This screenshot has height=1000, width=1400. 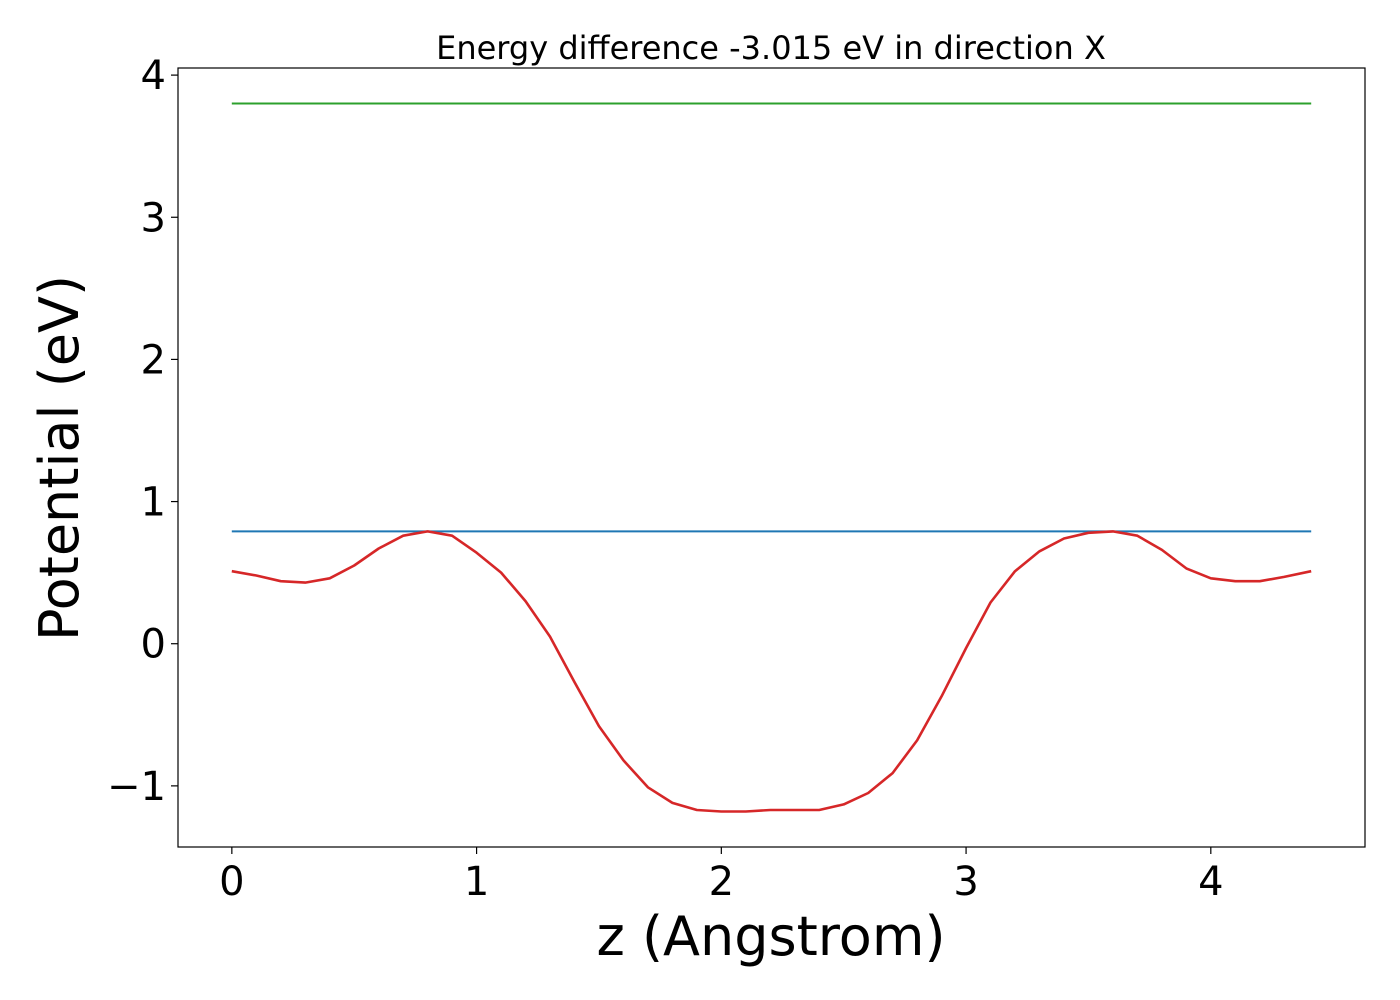 What do you see at coordinates (153, 360) in the screenshot?
I see `y-tick-label: 2` at bounding box center [153, 360].